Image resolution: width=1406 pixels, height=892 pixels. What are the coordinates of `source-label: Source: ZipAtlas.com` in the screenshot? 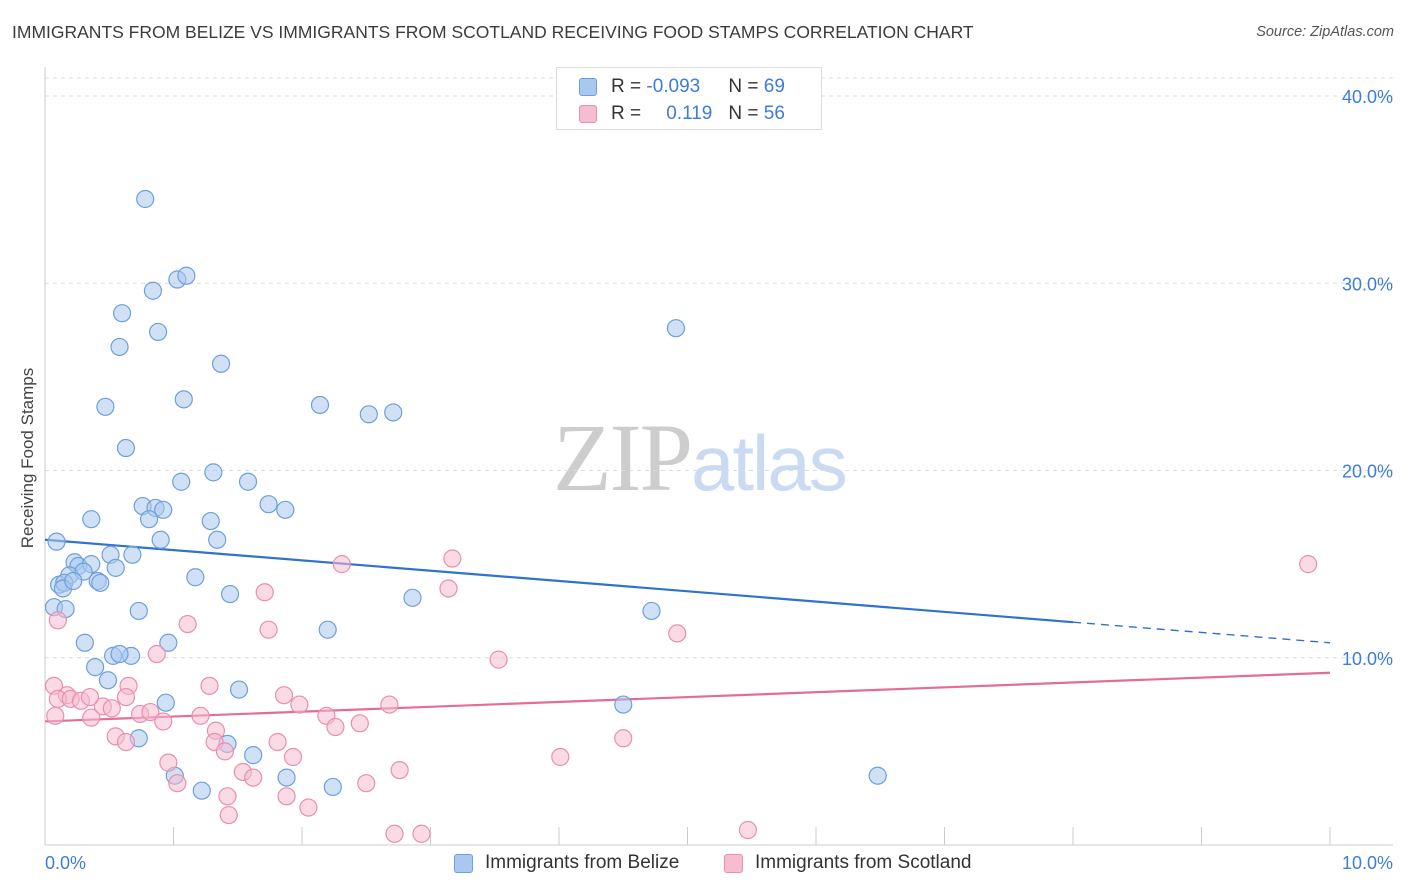 It's located at (1325, 32).